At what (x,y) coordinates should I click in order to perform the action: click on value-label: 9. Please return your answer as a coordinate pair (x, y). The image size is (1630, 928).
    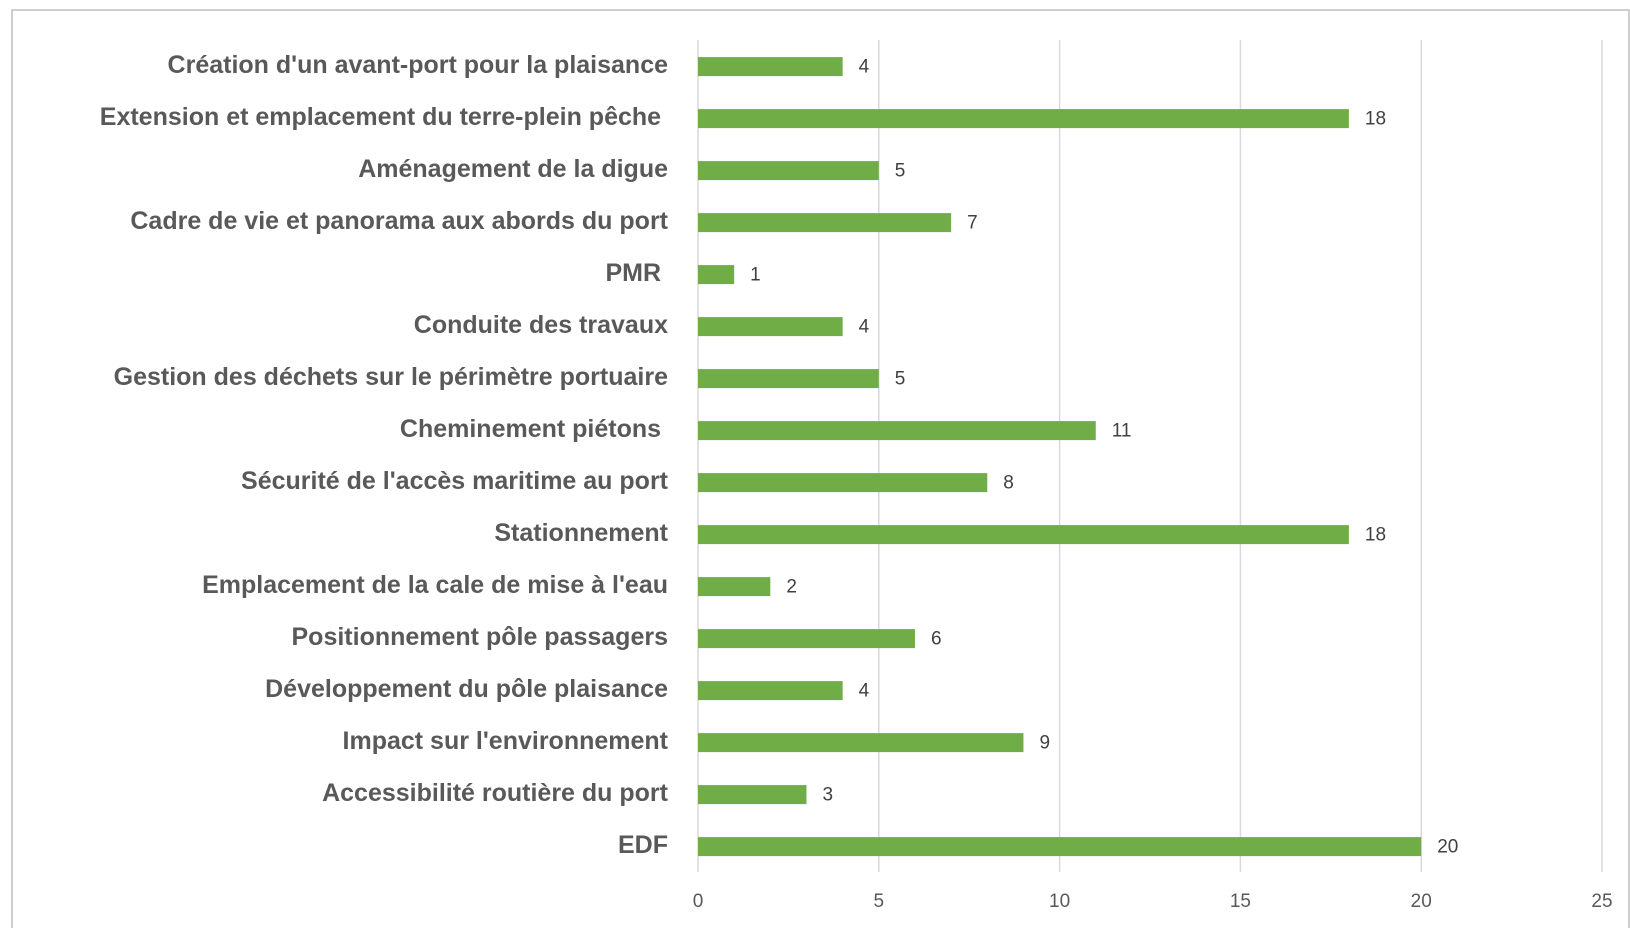
    Looking at the image, I should click on (1044, 743).